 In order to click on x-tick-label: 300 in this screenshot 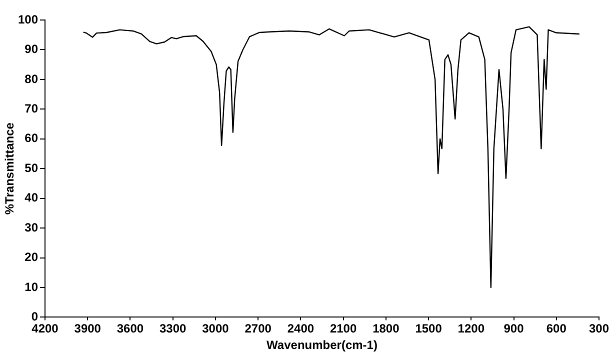, I will do `click(599, 329)`.